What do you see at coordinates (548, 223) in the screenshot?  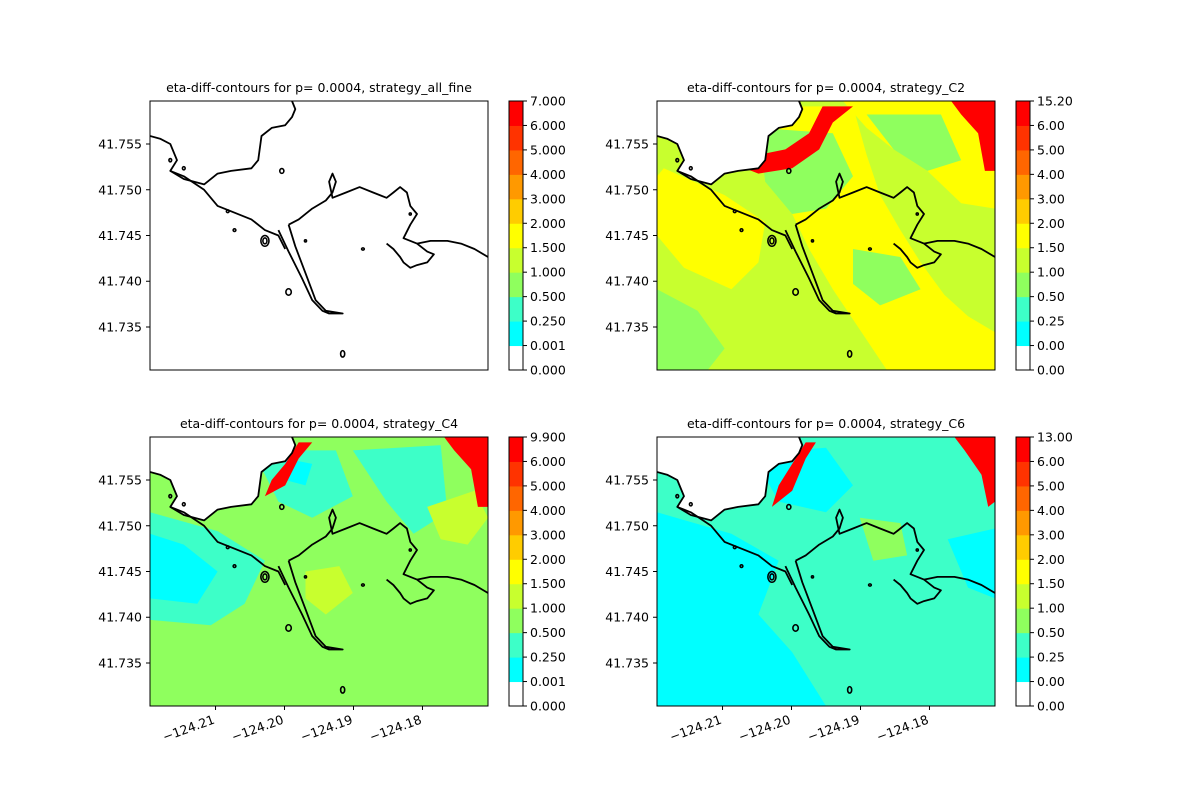 I see `colorbar-tick-label: 2.000` at bounding box center [548, 223].